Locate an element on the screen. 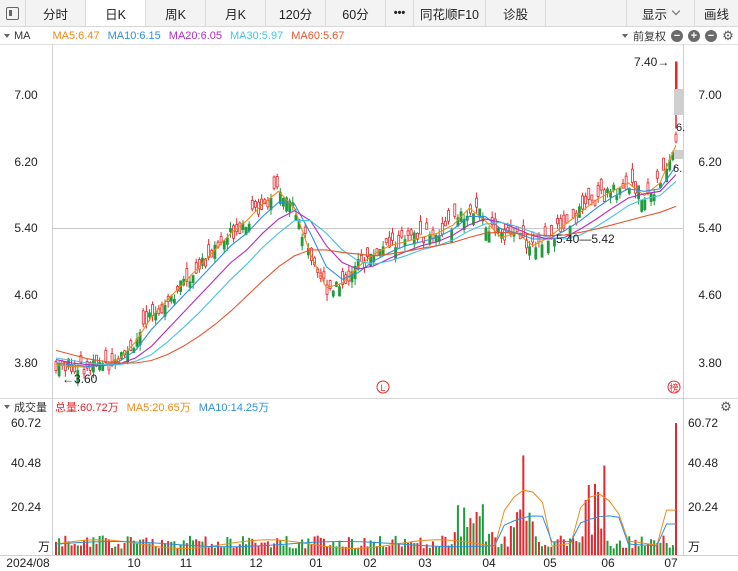  volume-axis-right: 60.72 40.48 20.24 万 is located at coordinates (703, 485).